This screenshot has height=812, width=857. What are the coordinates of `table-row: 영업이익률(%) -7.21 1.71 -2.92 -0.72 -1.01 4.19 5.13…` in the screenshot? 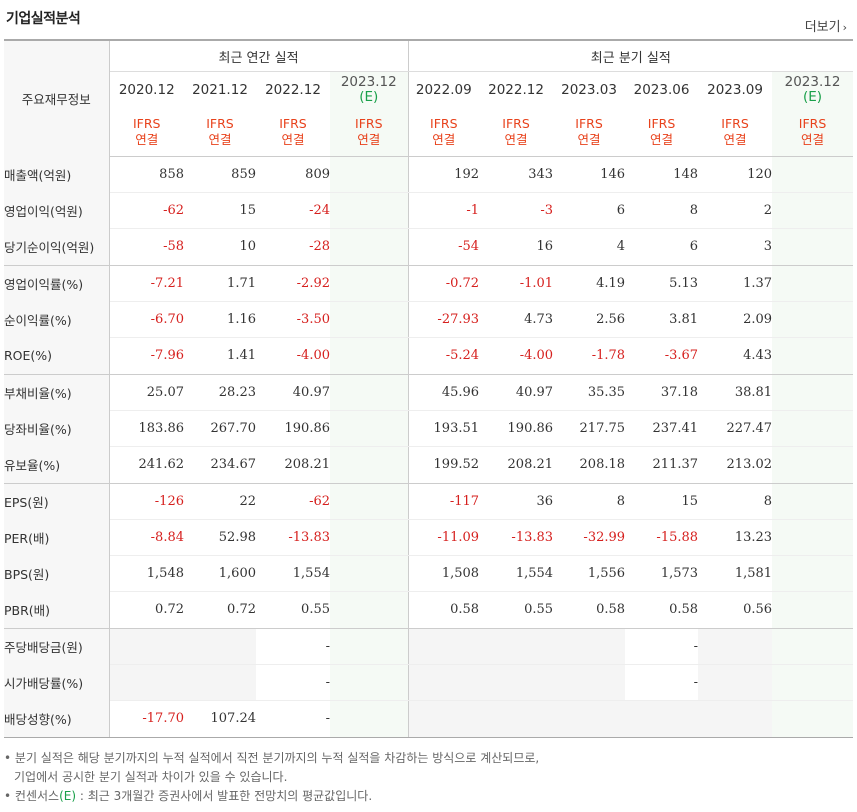 It's located at (429, 283).